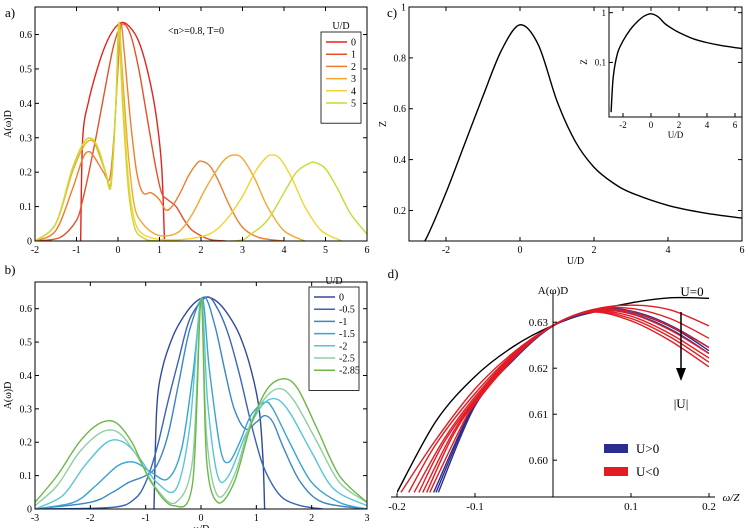 This screenshot has width=748, height=528. Describe the element at coordinates (353, 79) in the screenshot. I see `legend-label: 3` at that location.